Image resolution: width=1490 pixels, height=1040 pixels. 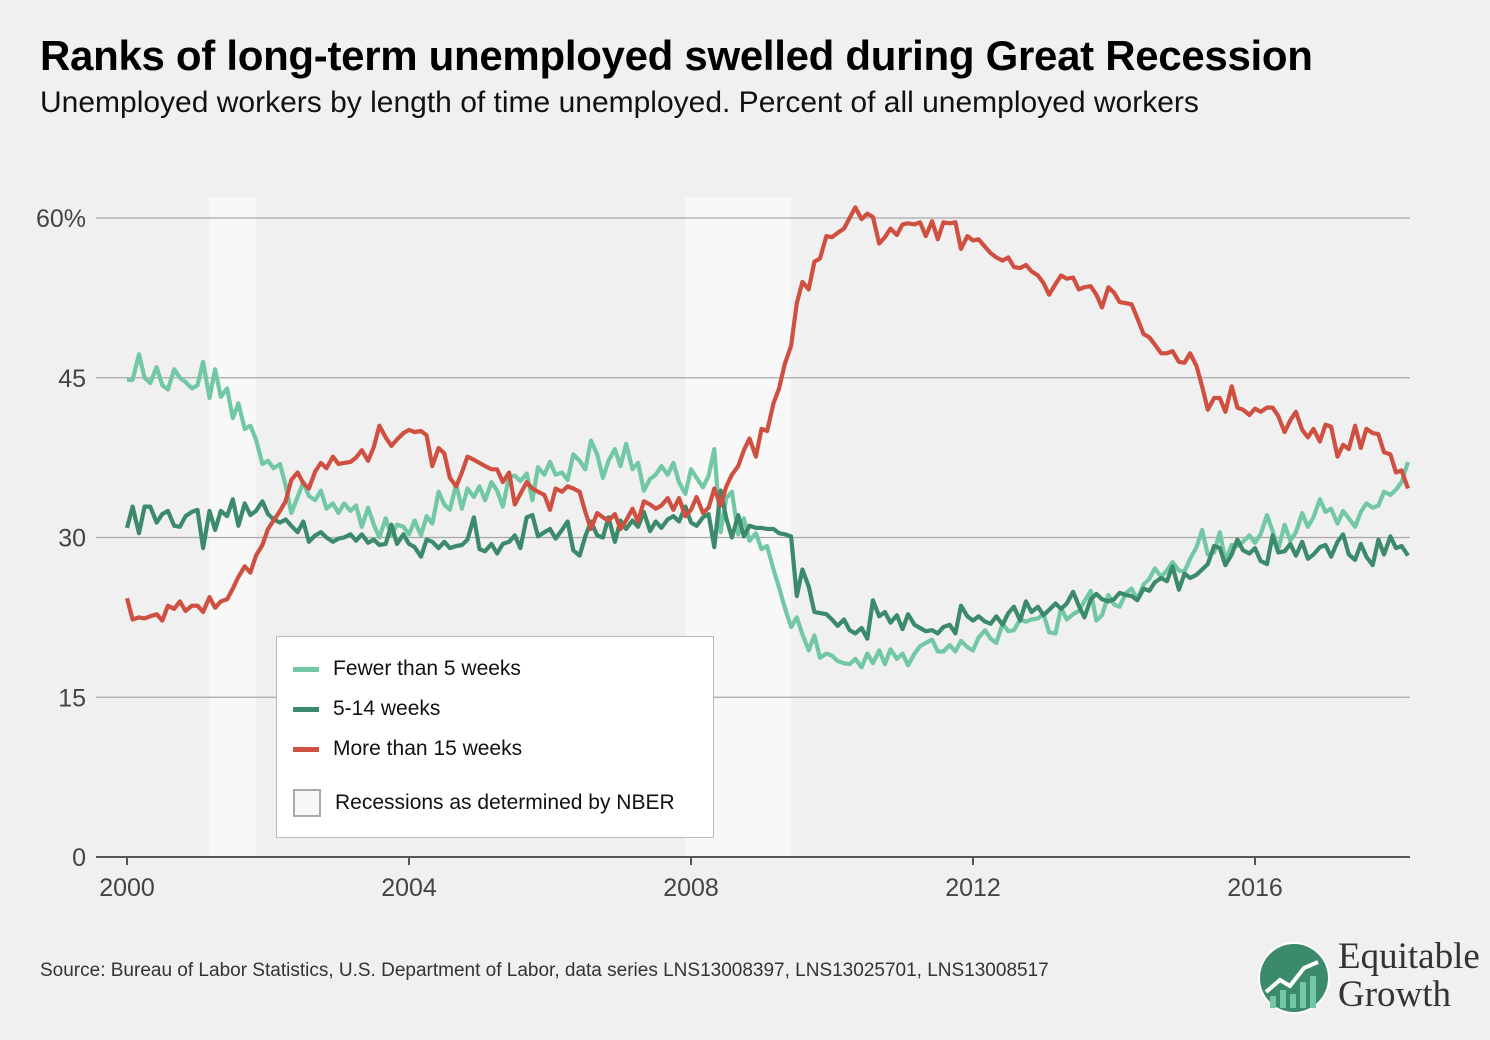 What do you see at coordinates (72, 539) in the screenshot?
I see `y-tick-label: 30` at bounding box center [72, 539].